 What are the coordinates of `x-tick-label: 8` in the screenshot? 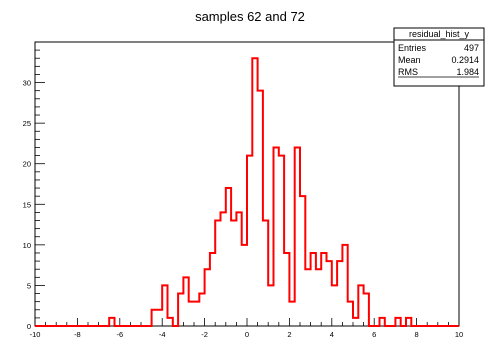 It's located at (417, 334).